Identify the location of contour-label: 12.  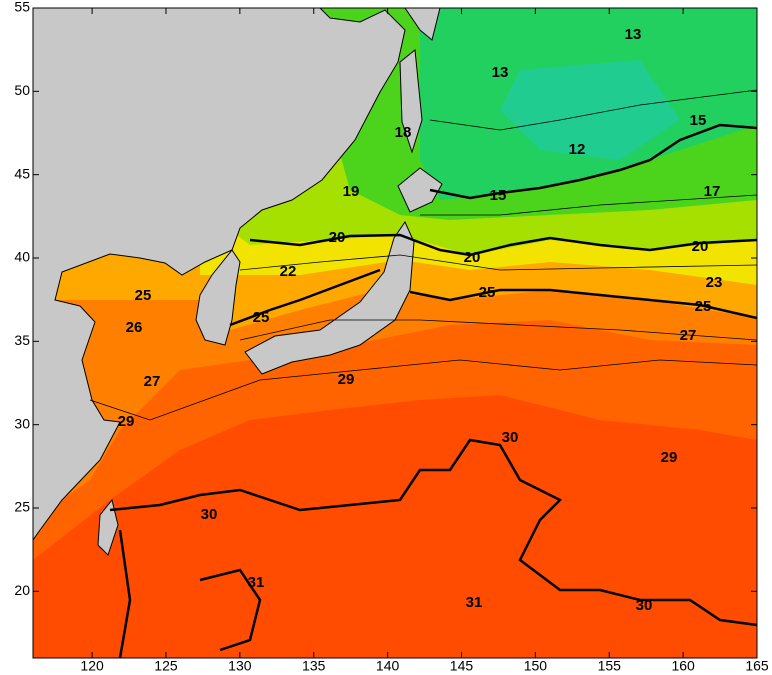
(577, 149).